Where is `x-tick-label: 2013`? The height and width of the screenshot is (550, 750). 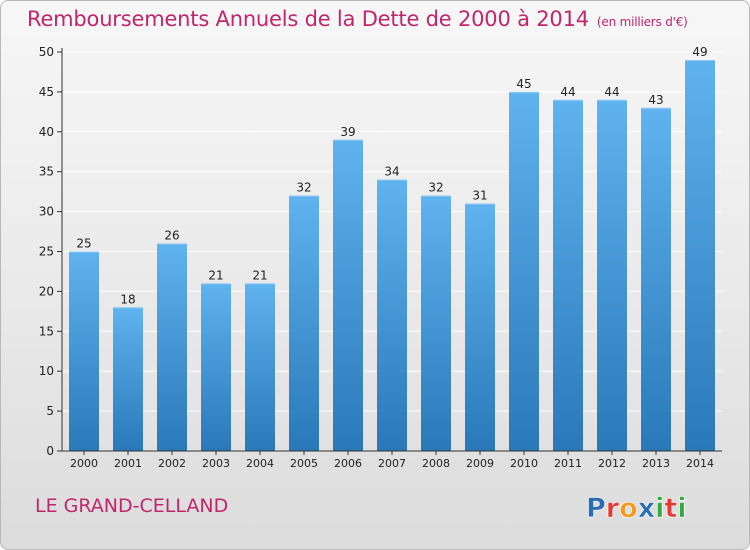 x-tick-label: 2013 is located at coordinates (656, 463).